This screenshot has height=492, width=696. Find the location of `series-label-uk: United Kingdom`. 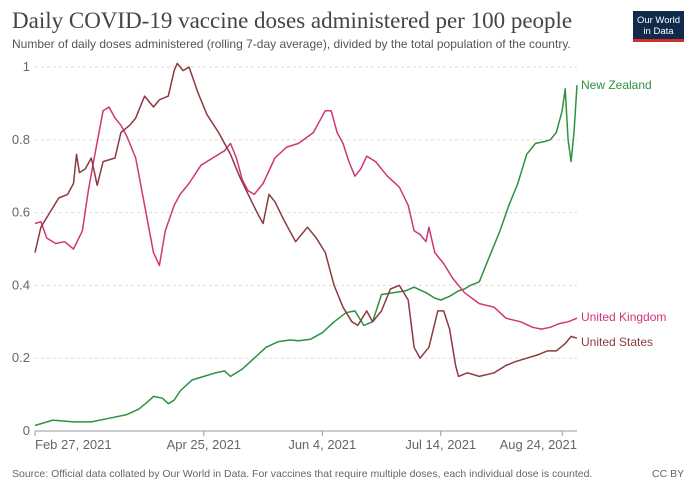

series-label-uk: United Kingdom is located at coordinates (623, 317).